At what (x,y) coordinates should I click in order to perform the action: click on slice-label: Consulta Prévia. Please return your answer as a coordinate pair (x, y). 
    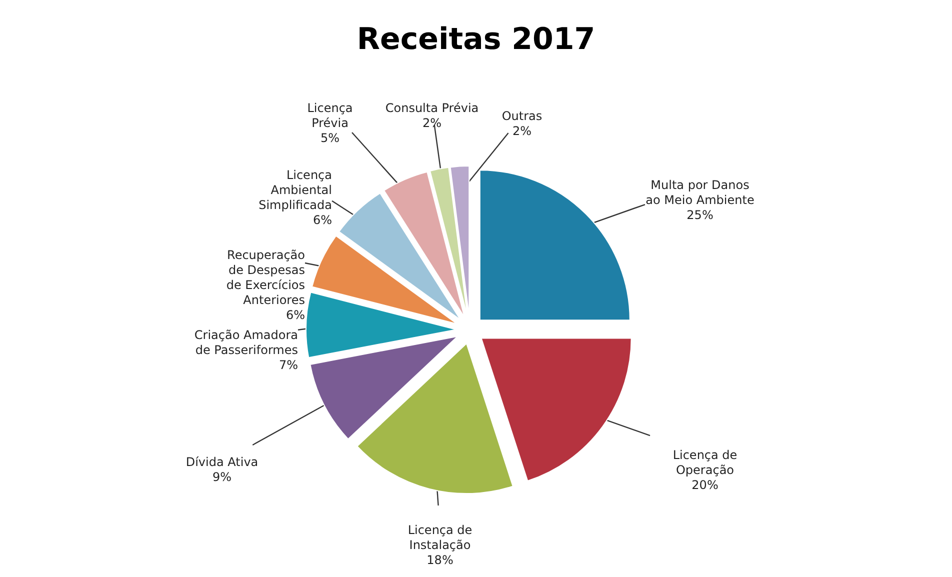
    Looking at the image, I should click on (432, 108).